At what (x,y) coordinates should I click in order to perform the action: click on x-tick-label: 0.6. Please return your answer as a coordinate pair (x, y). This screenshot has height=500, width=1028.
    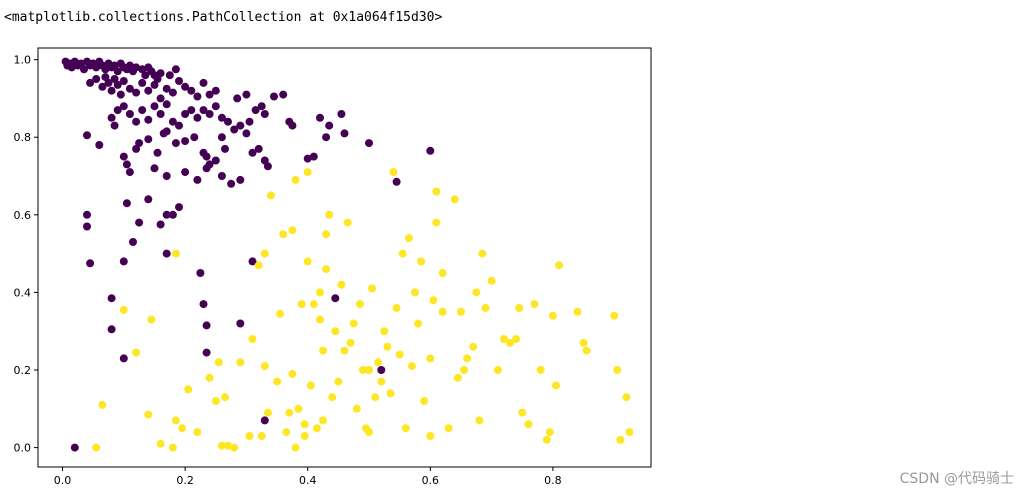
    Looking at the image, I should click on (431, 480).